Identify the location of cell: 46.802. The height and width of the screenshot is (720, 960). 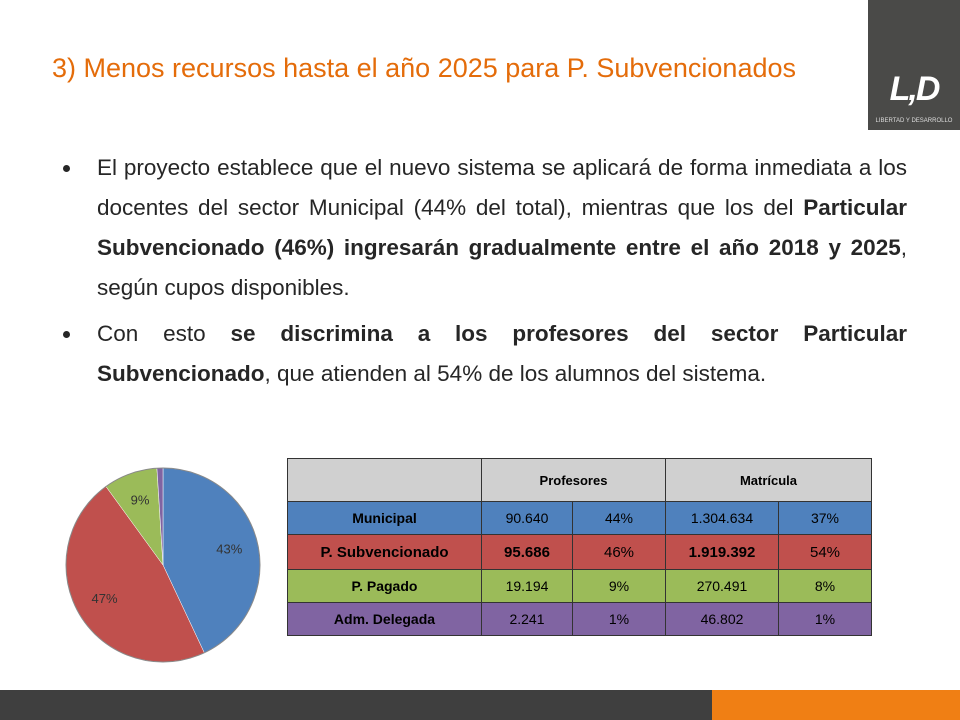
(722, 619).